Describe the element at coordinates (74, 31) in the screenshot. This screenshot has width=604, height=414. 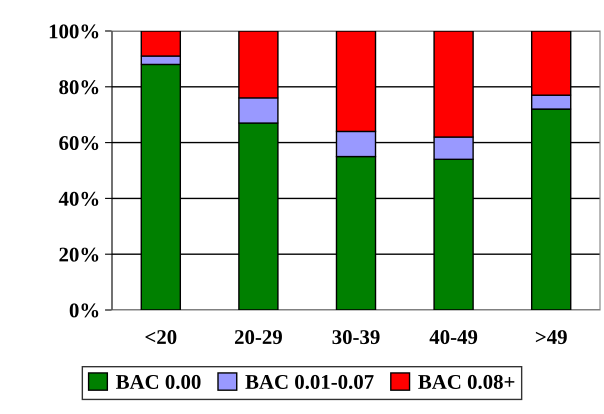
I see `y-tick-label: 100%` at that location.